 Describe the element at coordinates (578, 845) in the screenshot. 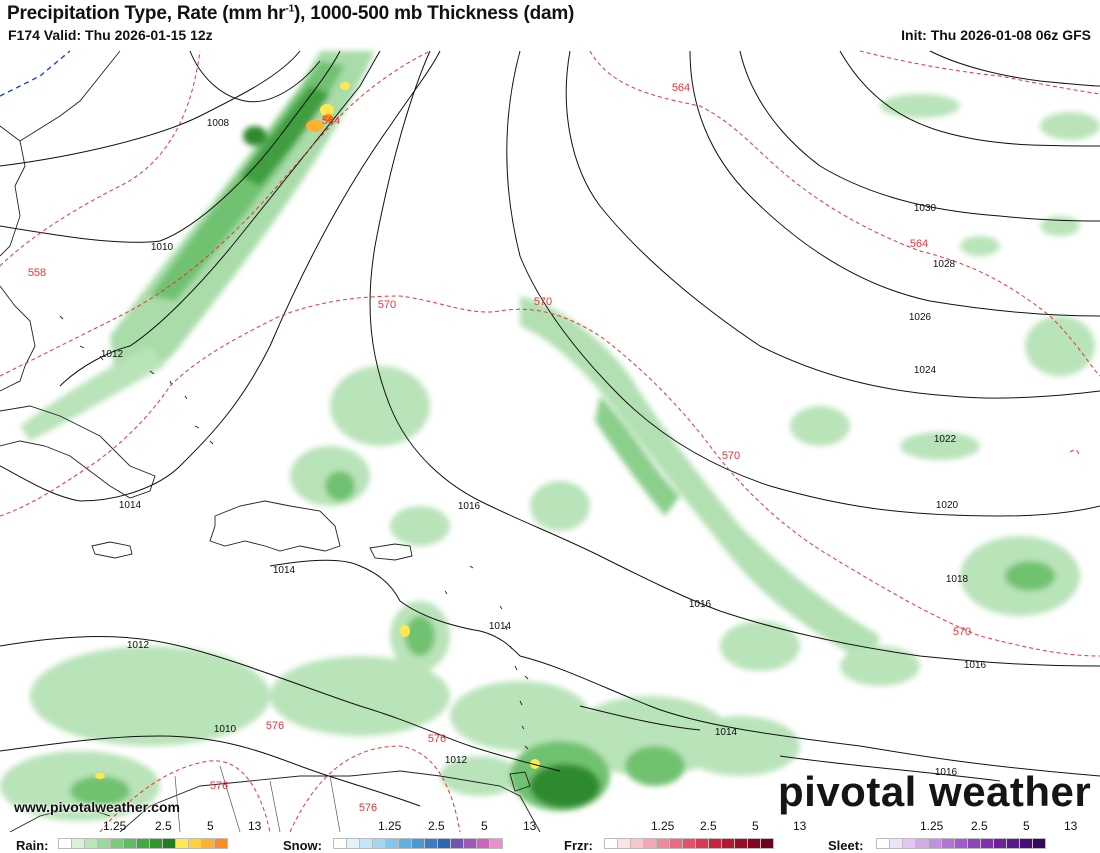

I see `legend-frzr-label: Frzr:` at that location.